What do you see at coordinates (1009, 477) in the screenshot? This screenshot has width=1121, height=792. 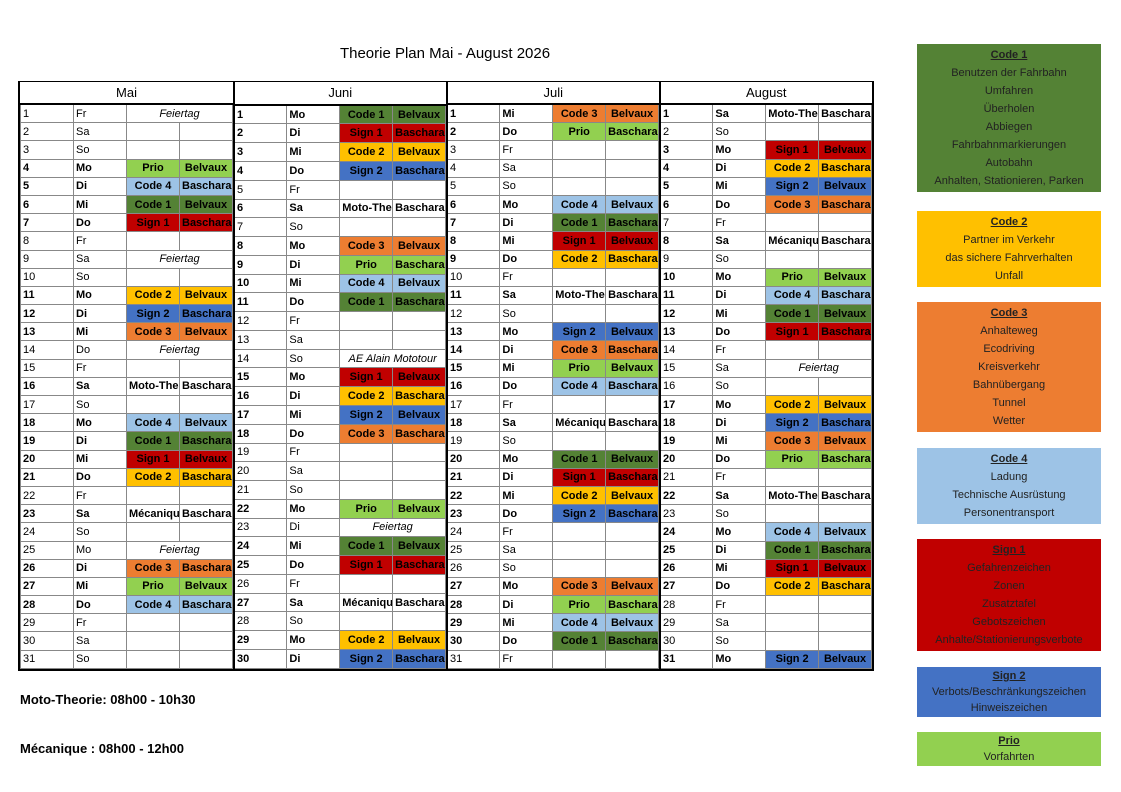 I see `legend-item: Ladung` at bounding box center [1009, 477].